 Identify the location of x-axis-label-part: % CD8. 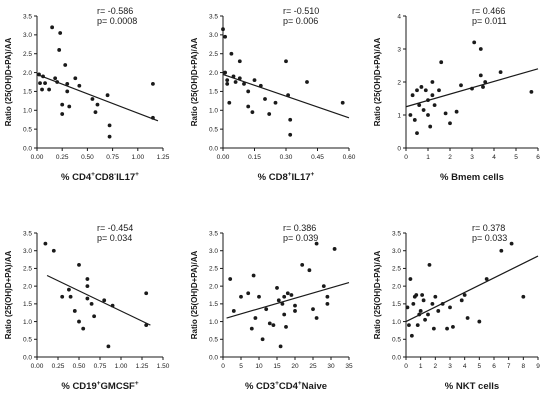
(273, 177).